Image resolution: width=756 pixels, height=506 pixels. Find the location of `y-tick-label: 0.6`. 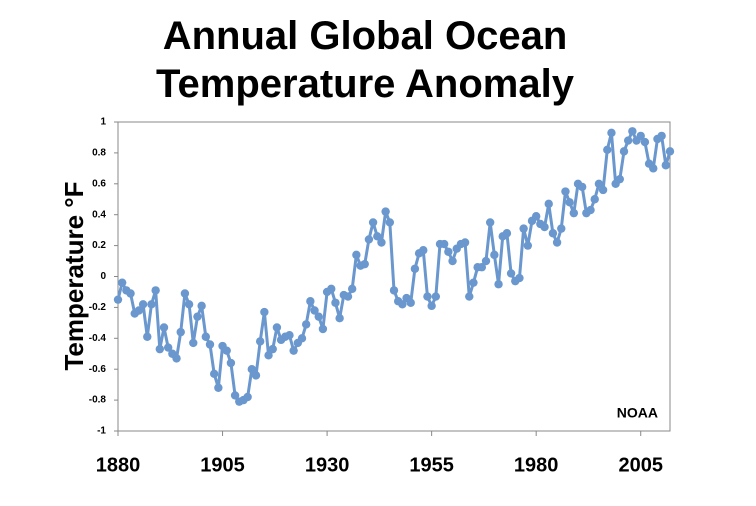

y-tick-label: 0.6 is located at coordinates (99, 183).